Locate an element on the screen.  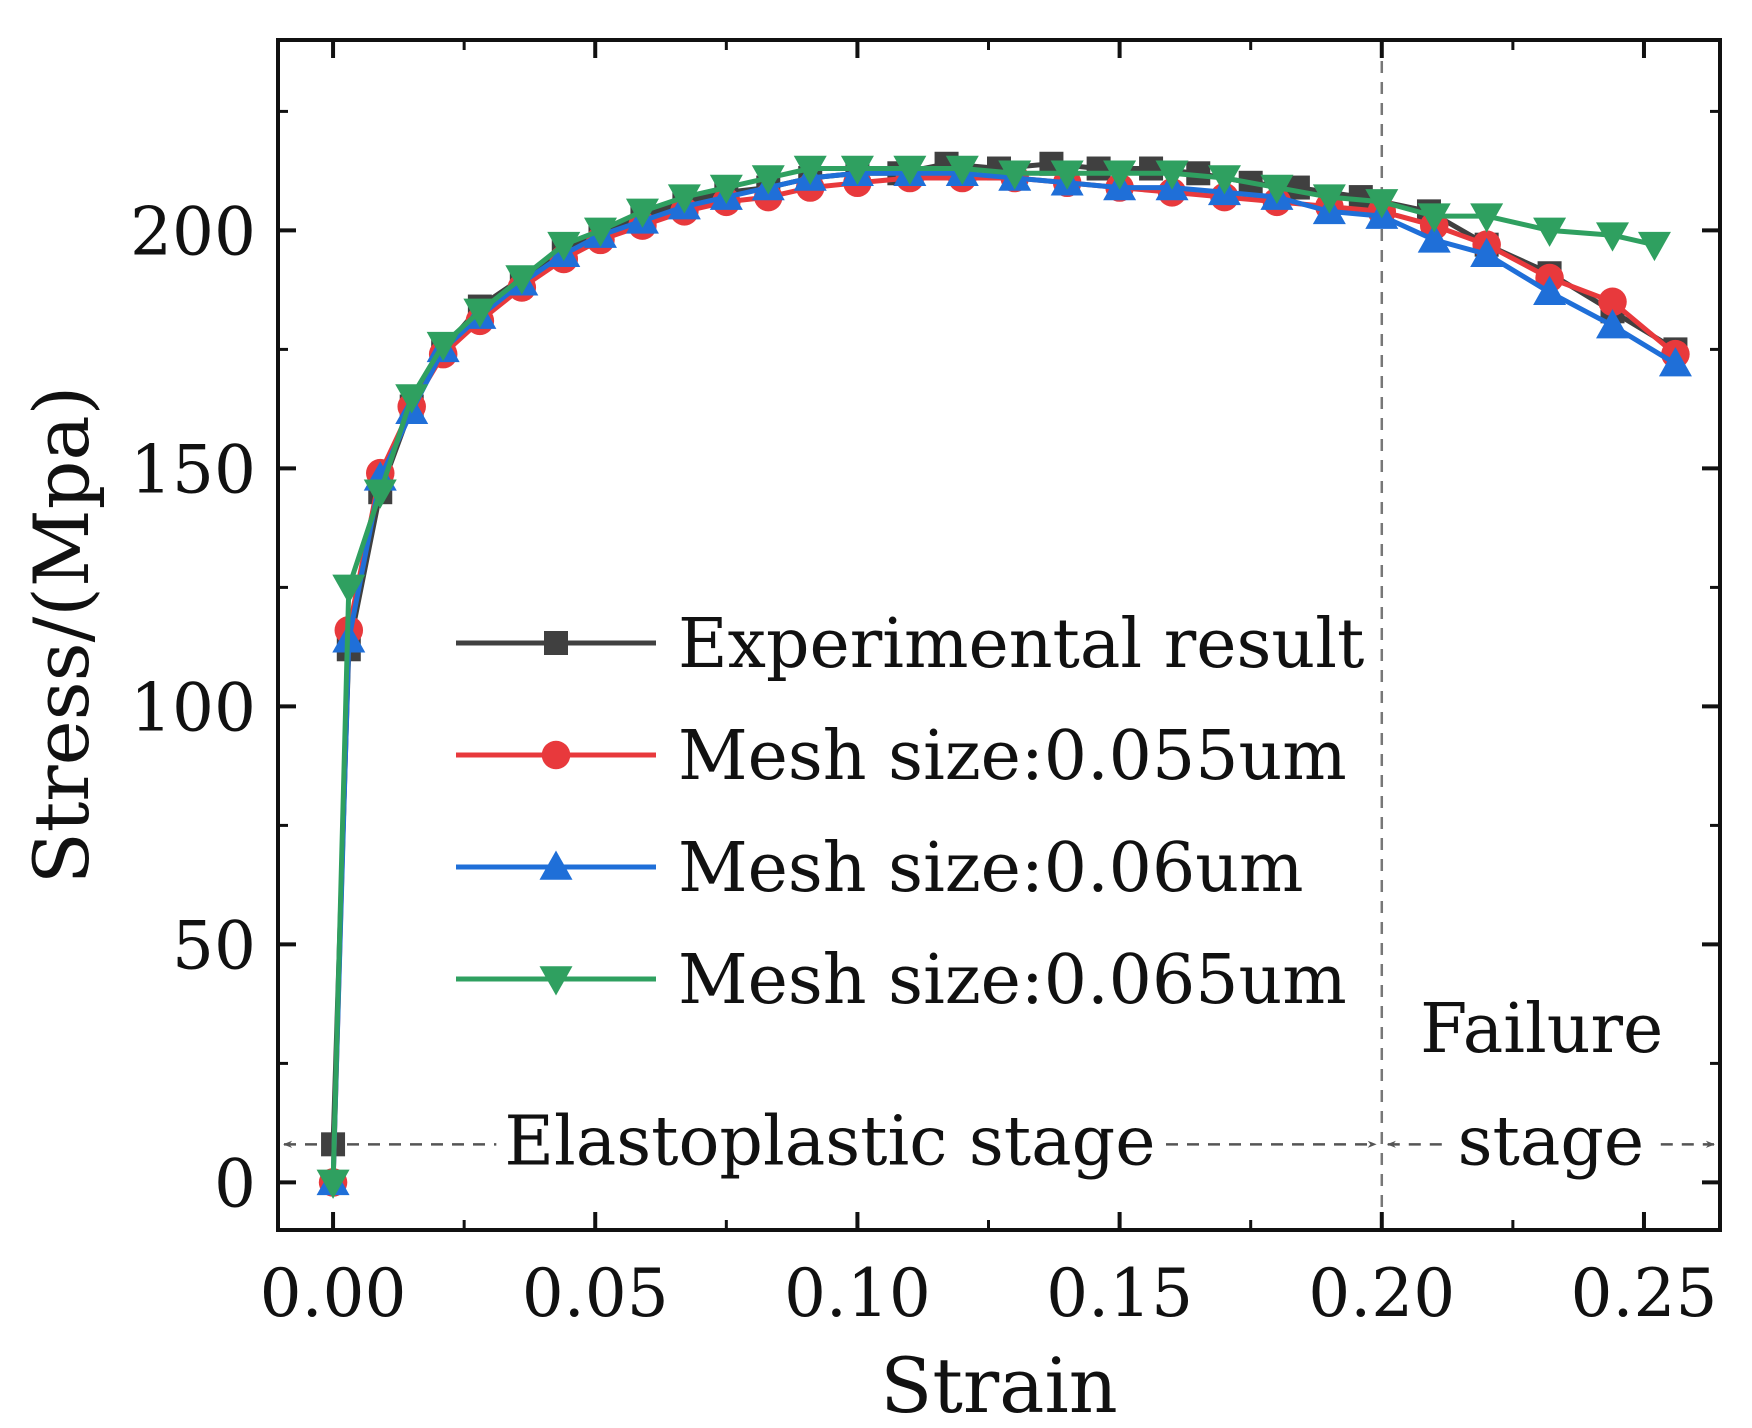
y-tick-label-3: 150 is located at coordinates (193, 469).